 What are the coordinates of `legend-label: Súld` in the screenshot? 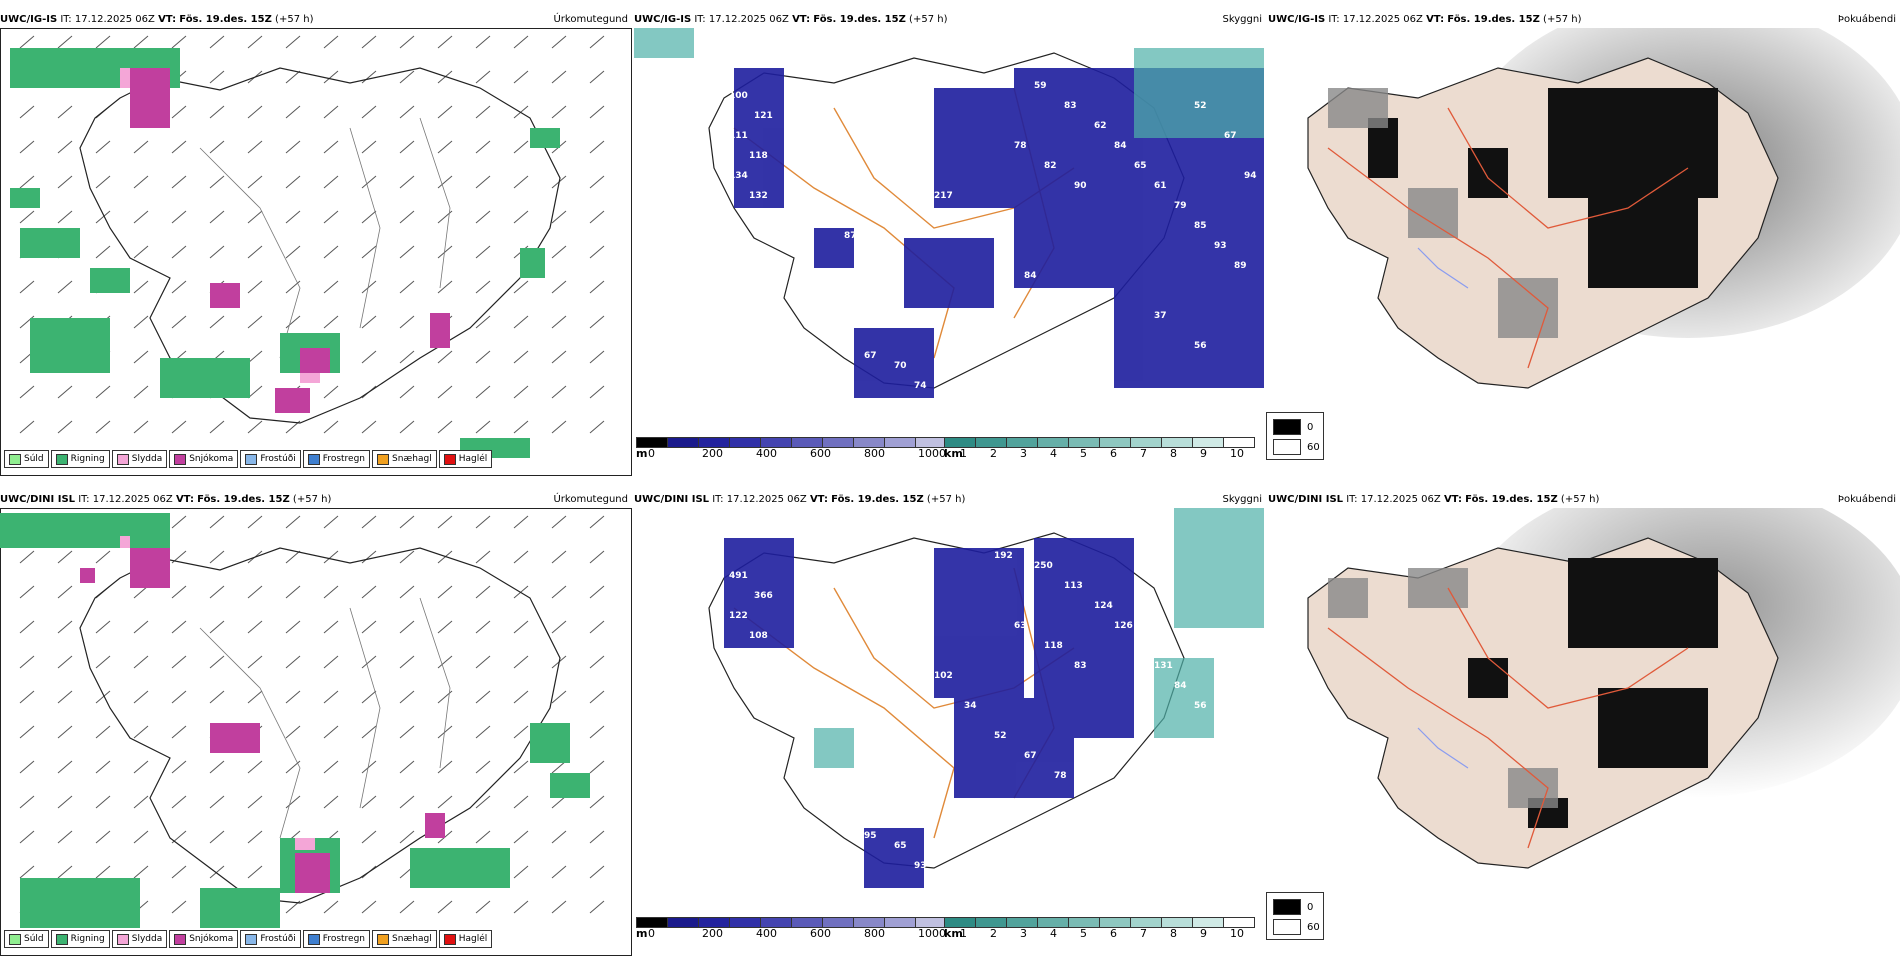 It's located at (34, 939).